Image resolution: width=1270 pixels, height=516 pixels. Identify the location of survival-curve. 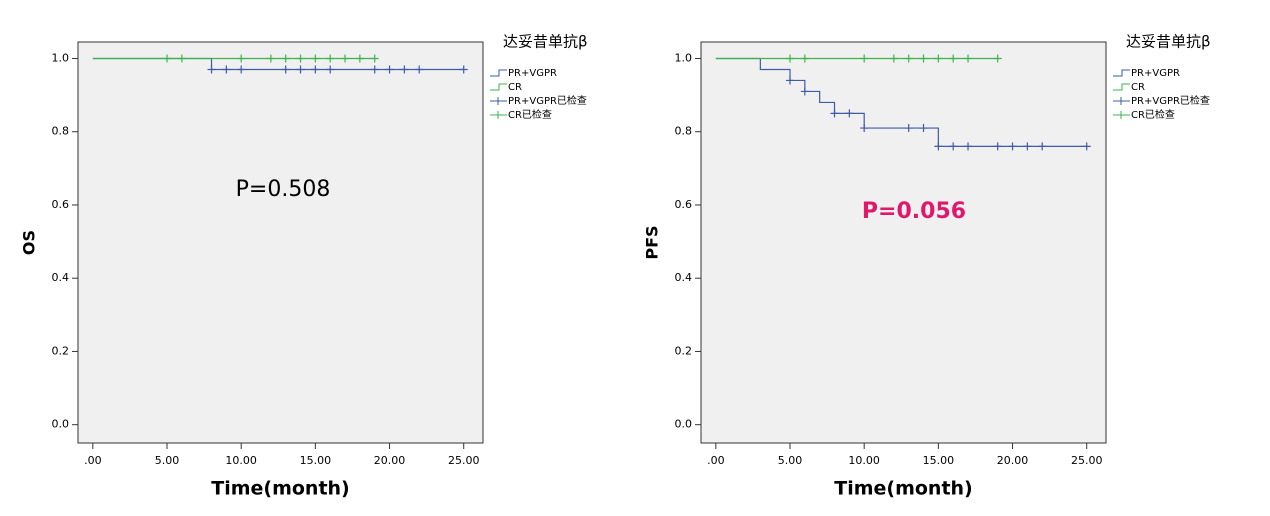
(901, 102).